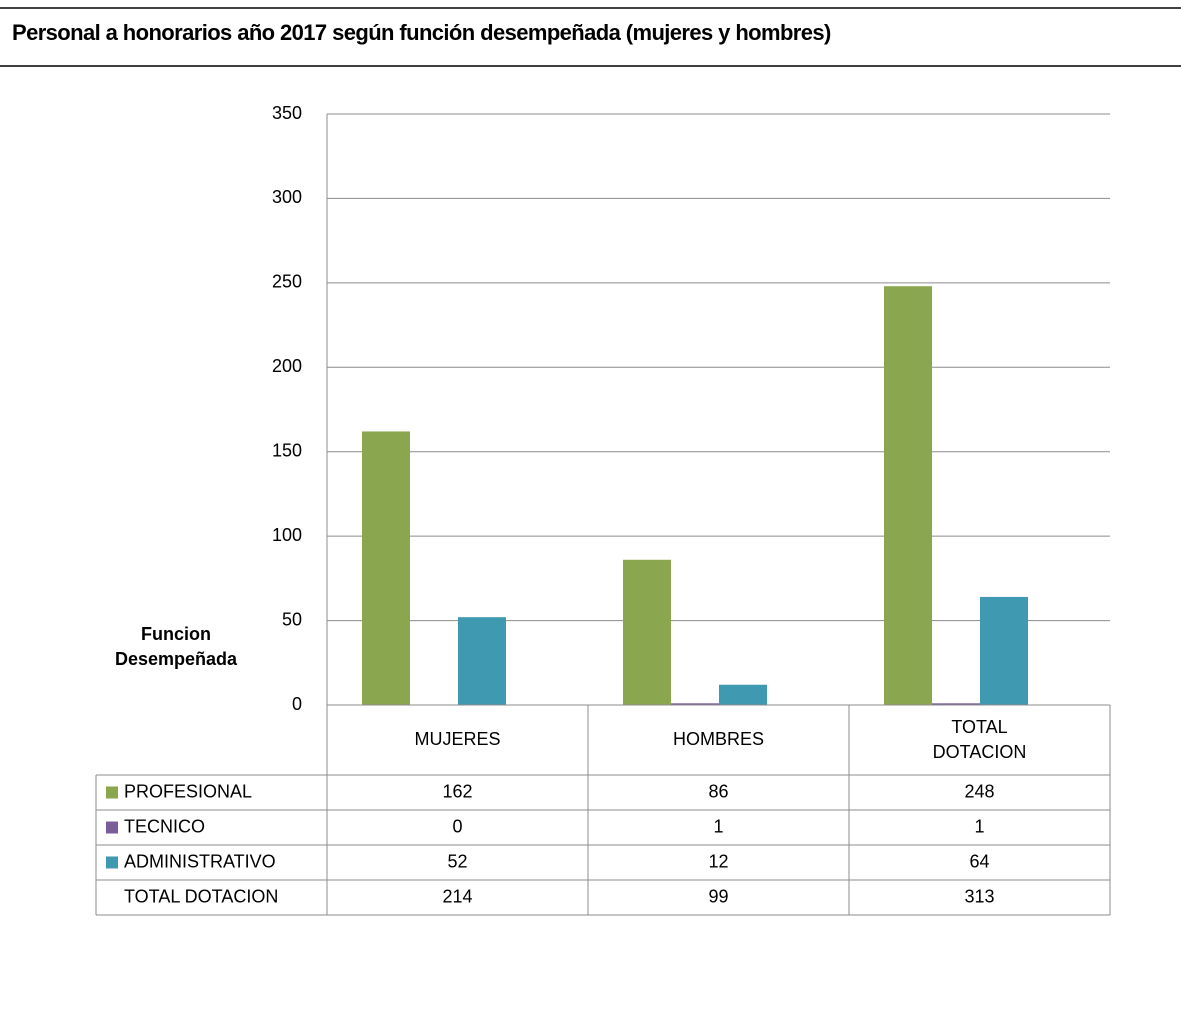  I want to click on table-total-value: 99, so click(718, 896).